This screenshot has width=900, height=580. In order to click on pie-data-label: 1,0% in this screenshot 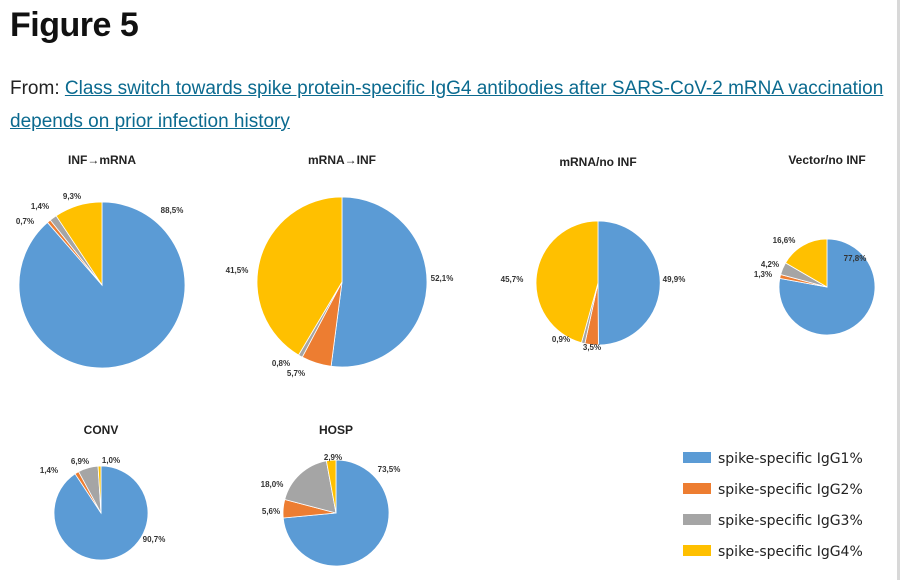, I will do `click(111, 460)`.